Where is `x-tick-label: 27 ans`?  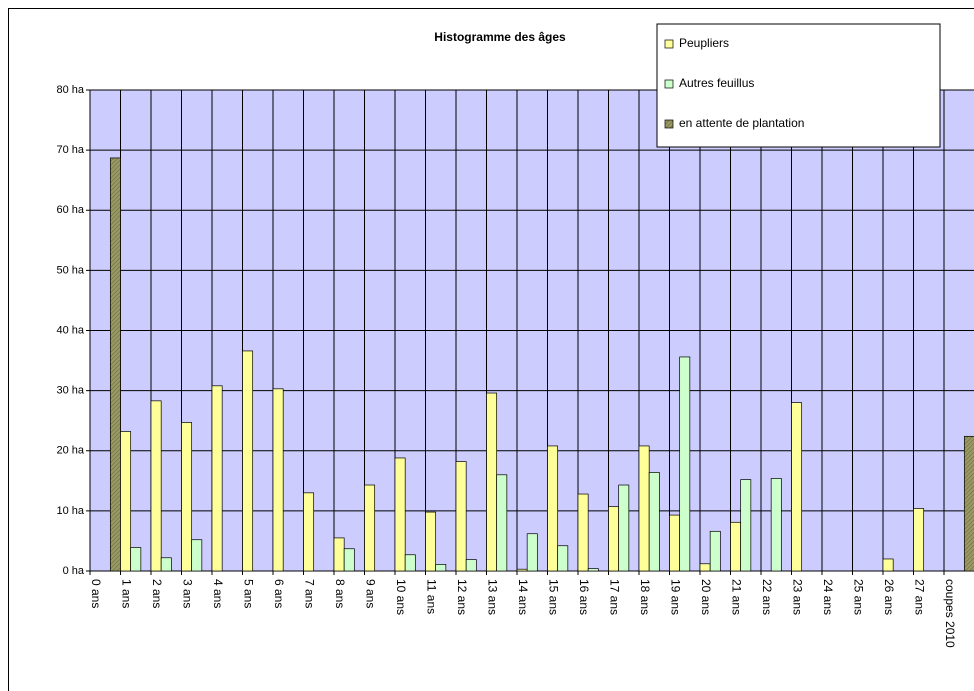
x-tick-label: 27 ans is located at coordinates (920, 597).